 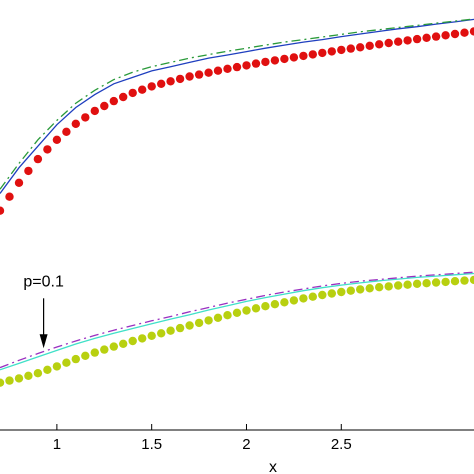 I want to click on x-tick-label: 2.5, so click(x=341, y=444).